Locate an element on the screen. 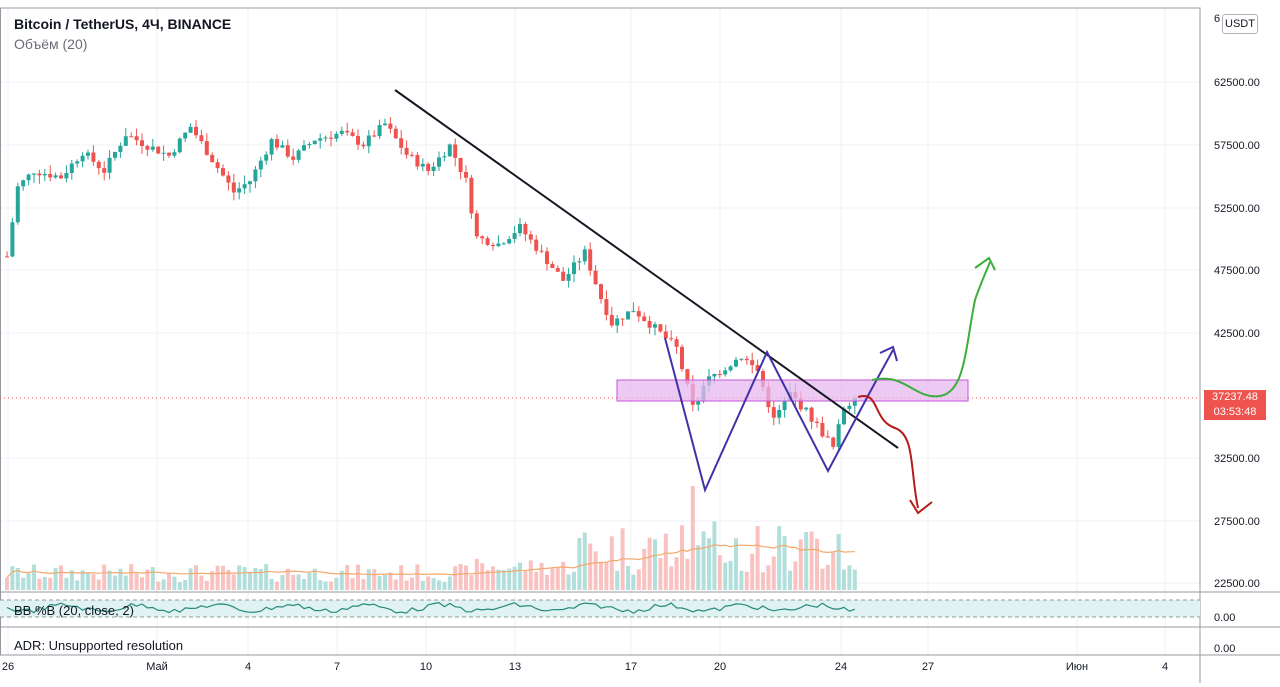  time-tick-label: 24 is located at coordinates (841, 667).